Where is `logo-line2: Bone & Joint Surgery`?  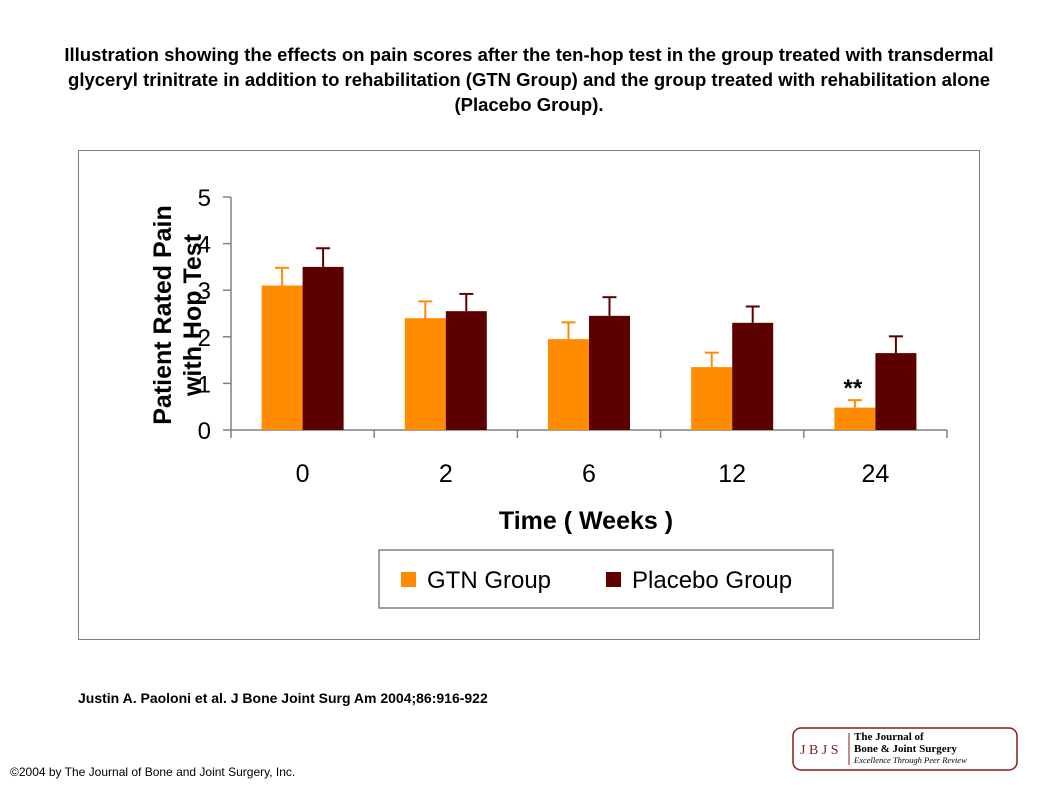 logo-line2: Bone & Joint Surgery is located at coordinates (905, 749).